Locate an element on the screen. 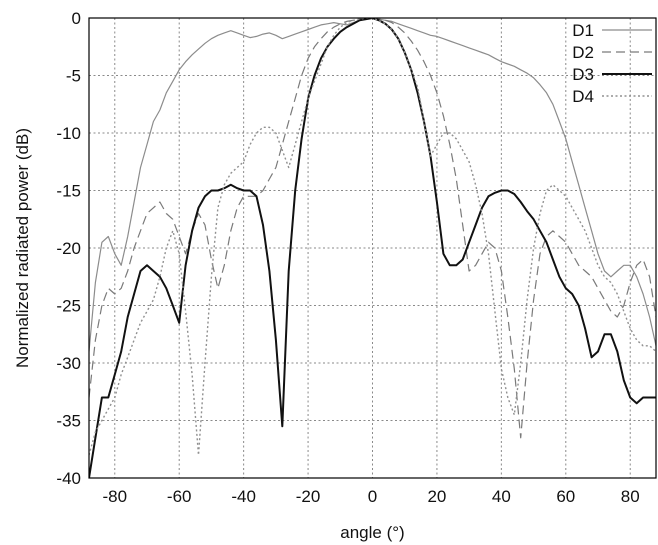 The width and height of the screenshot is (658, 545). y-tick-label: -5 is located at coordinates (73, 76).